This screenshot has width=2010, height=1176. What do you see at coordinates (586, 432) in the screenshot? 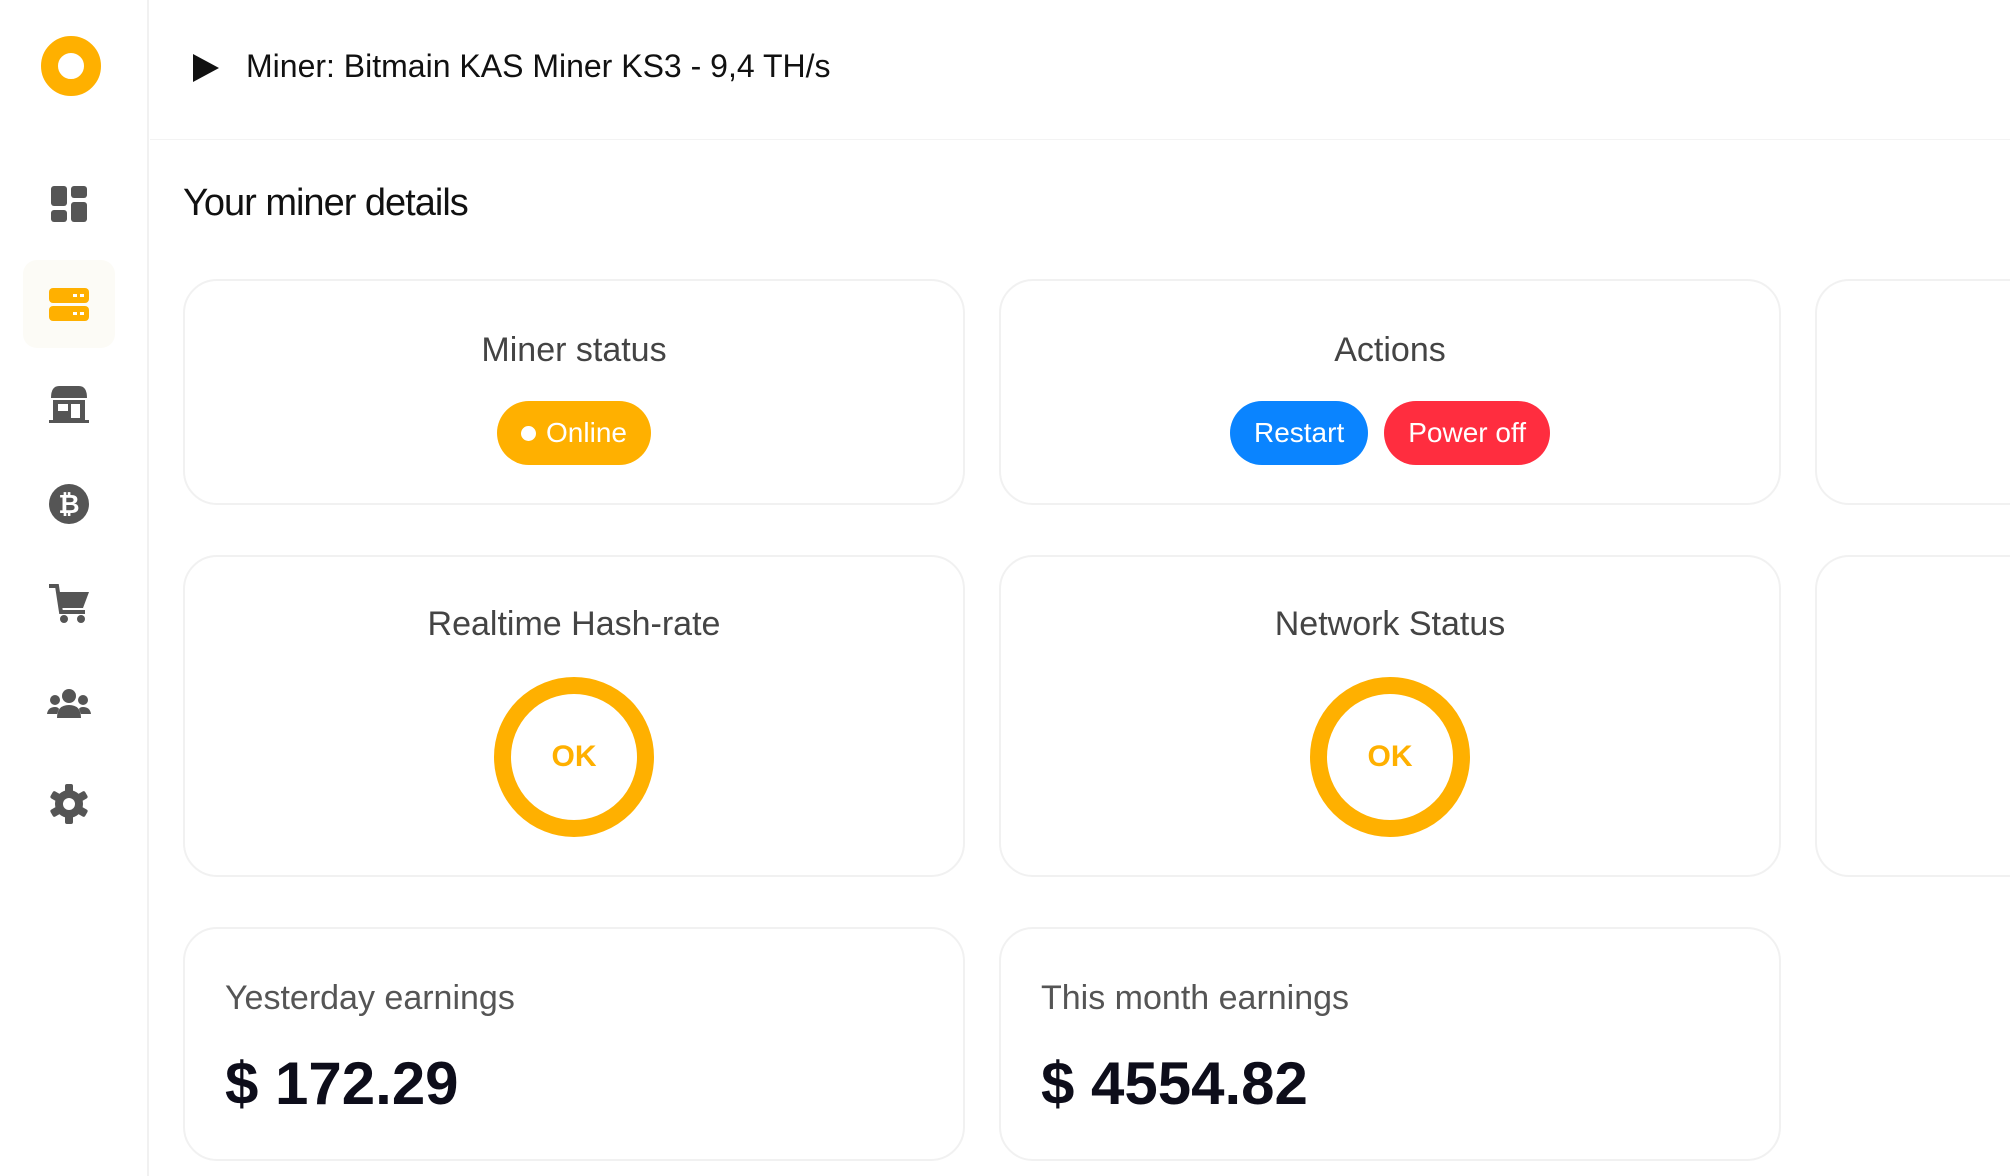
I see `status-text: Online` at bounding box center [586, 432].